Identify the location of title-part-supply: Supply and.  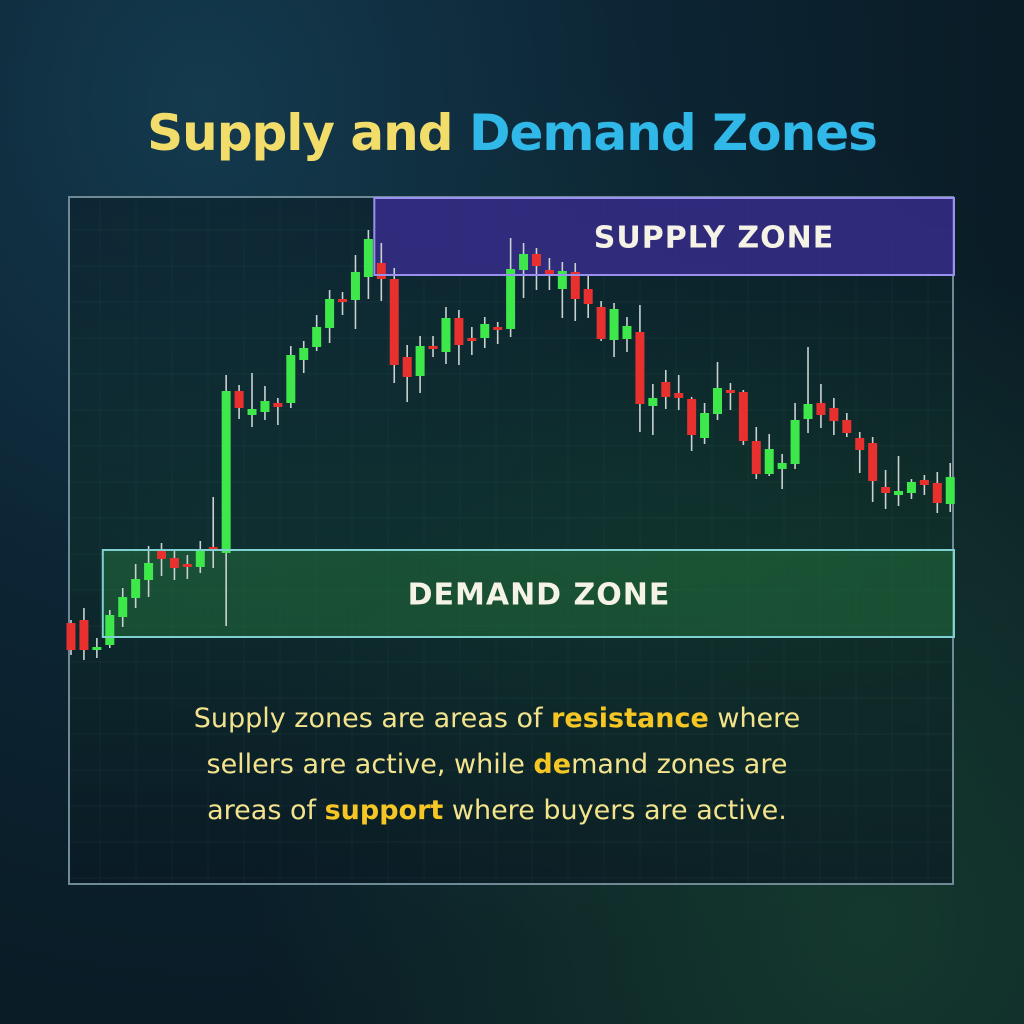
(300, 133).